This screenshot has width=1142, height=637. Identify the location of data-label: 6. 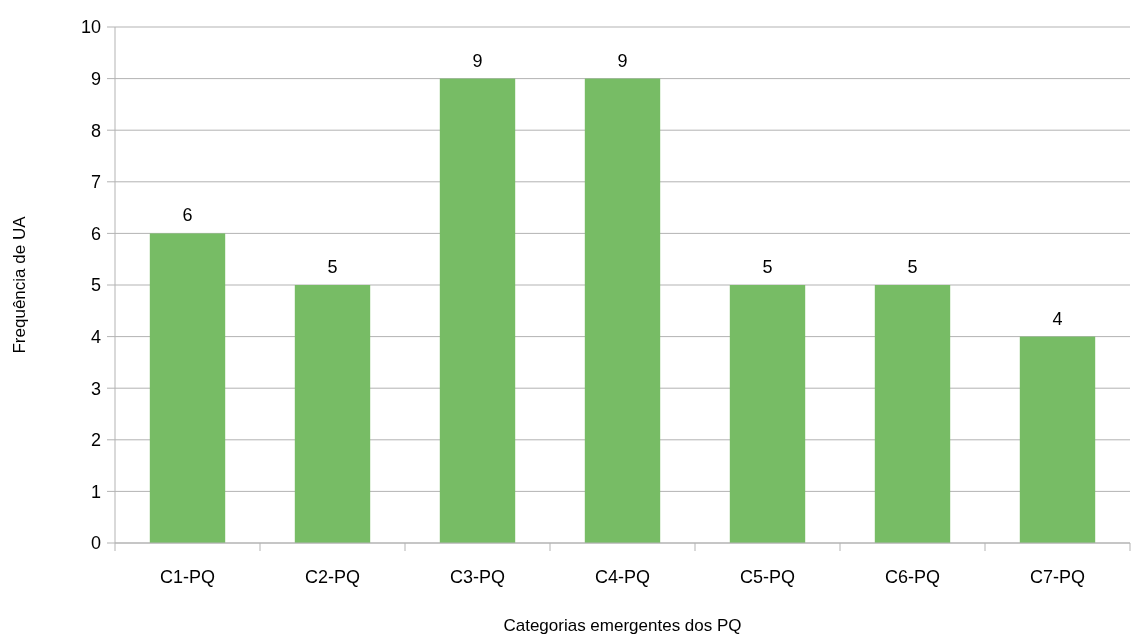
(187, 215).